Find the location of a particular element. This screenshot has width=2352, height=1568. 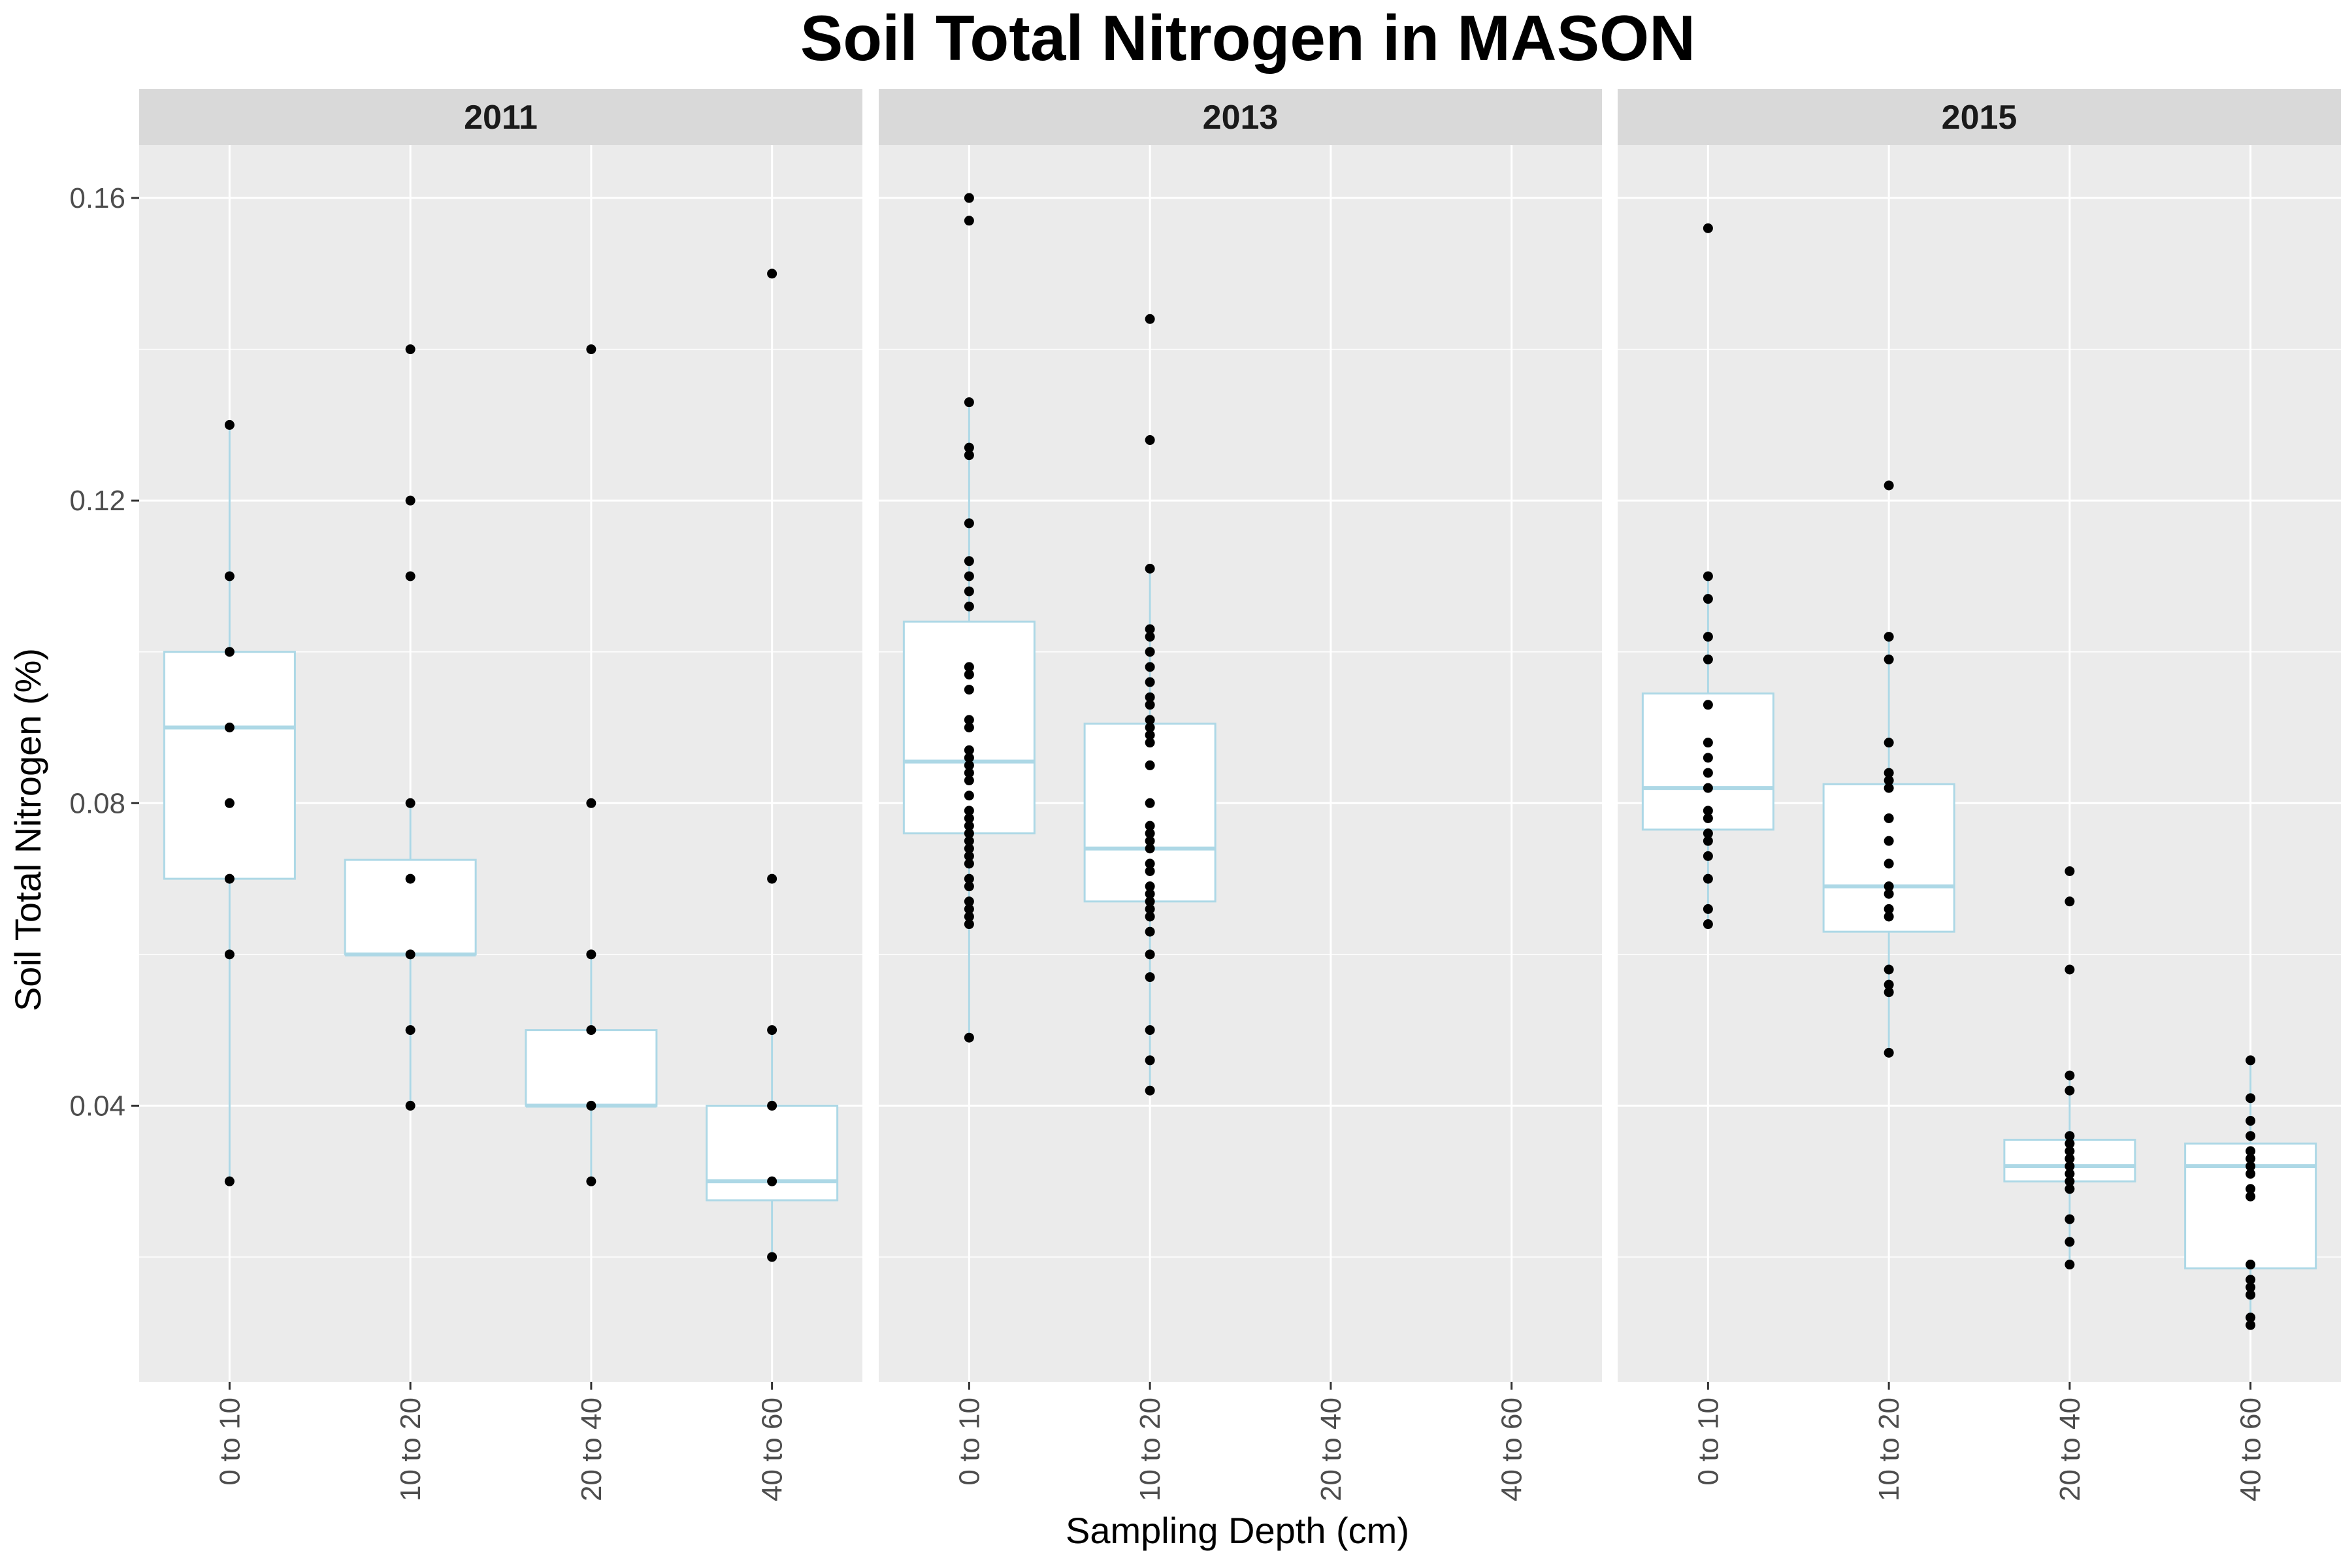

x-tick-label: 10 to 20 is located at coordinates (1150, 1449).